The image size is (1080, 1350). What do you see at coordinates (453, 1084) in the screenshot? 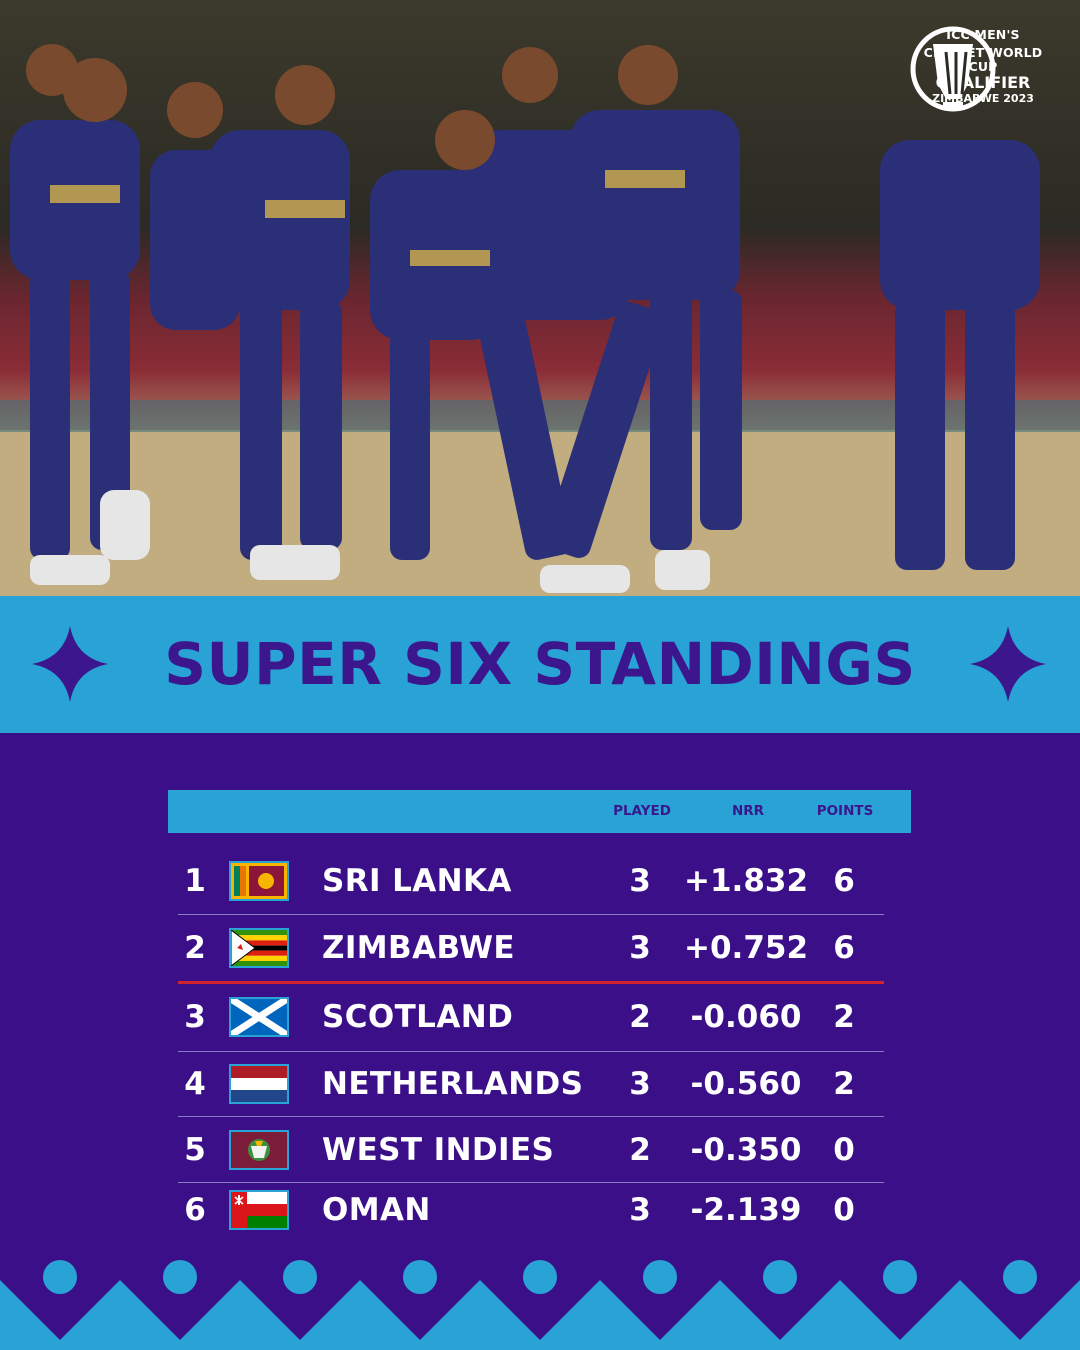
I see `team-name: NETHERLANDS` at bounding box center [453, 1084].